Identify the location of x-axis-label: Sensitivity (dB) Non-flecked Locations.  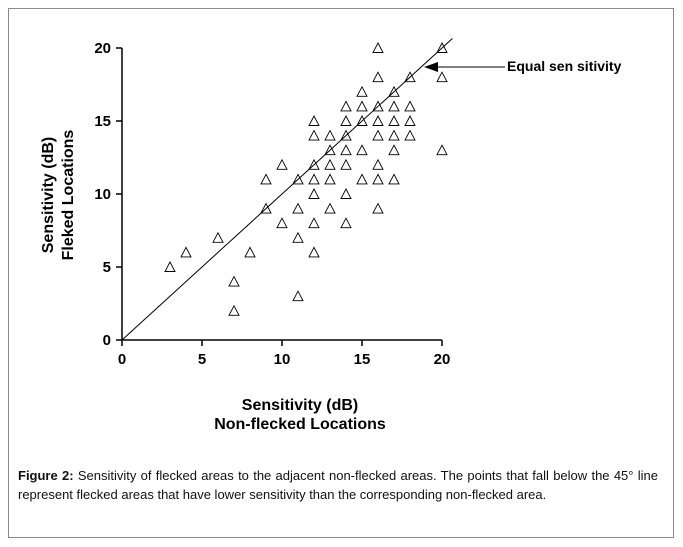
(300, 415).